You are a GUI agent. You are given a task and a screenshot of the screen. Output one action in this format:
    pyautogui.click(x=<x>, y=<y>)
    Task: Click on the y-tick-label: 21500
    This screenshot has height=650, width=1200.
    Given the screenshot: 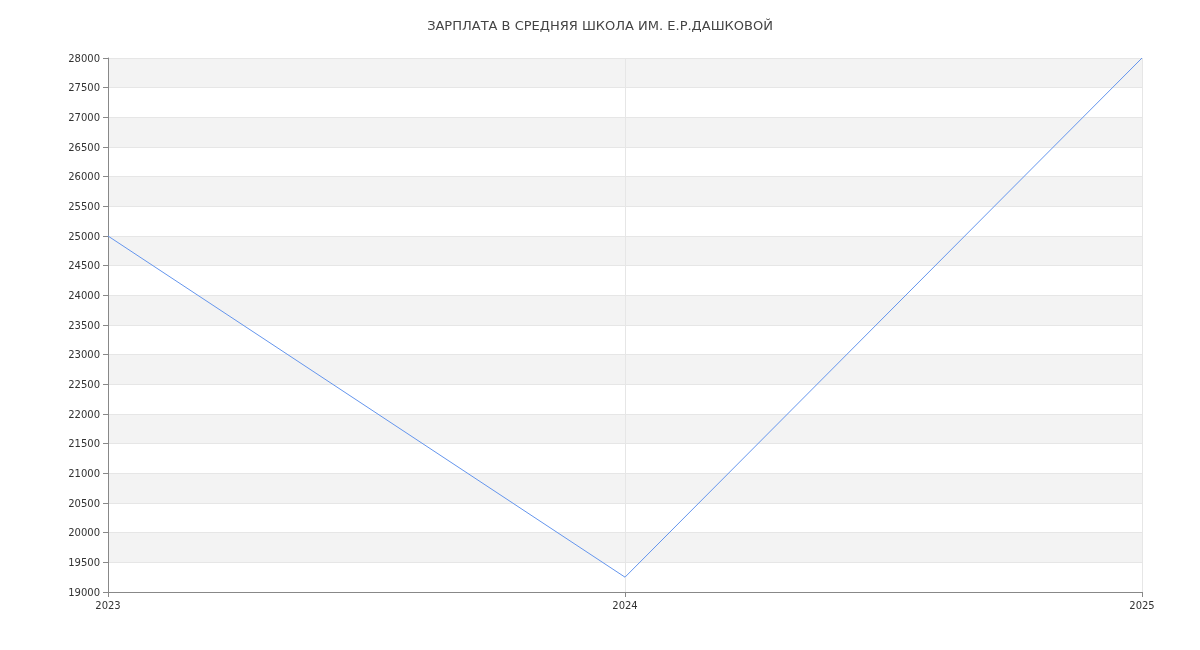 What is the action you would take?
    pyautogui.click(x=84, y=444)
    